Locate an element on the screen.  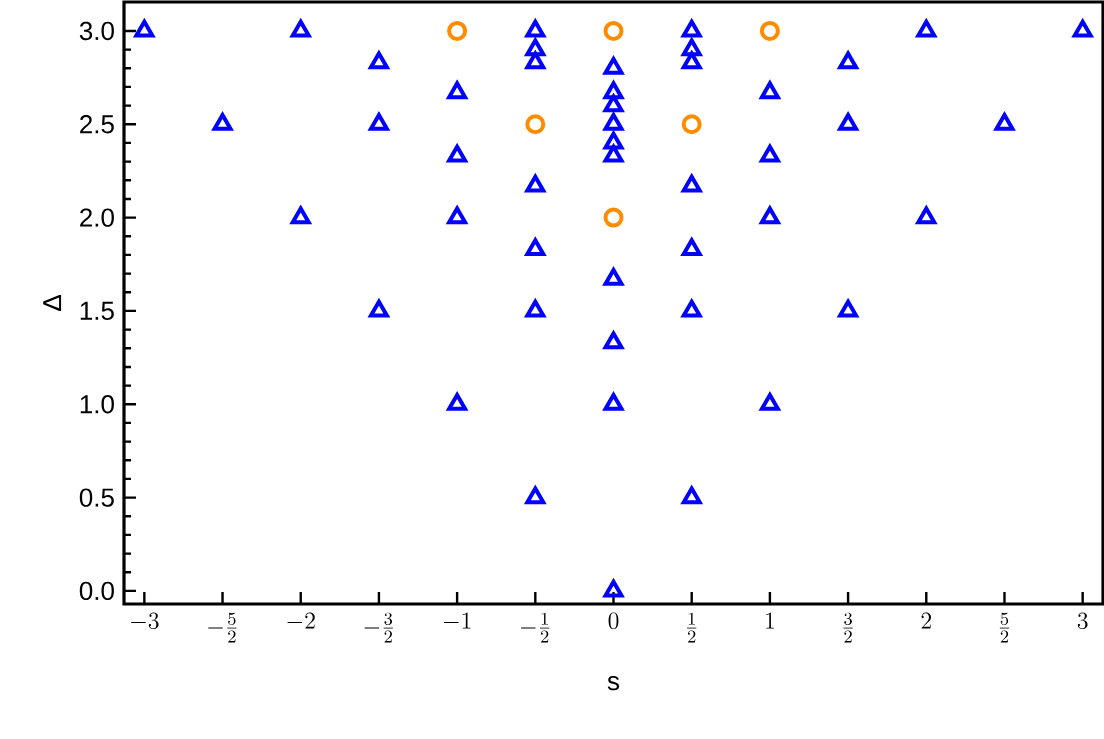
x-tick-label: $3$ is located at coordinates (1082, 621).